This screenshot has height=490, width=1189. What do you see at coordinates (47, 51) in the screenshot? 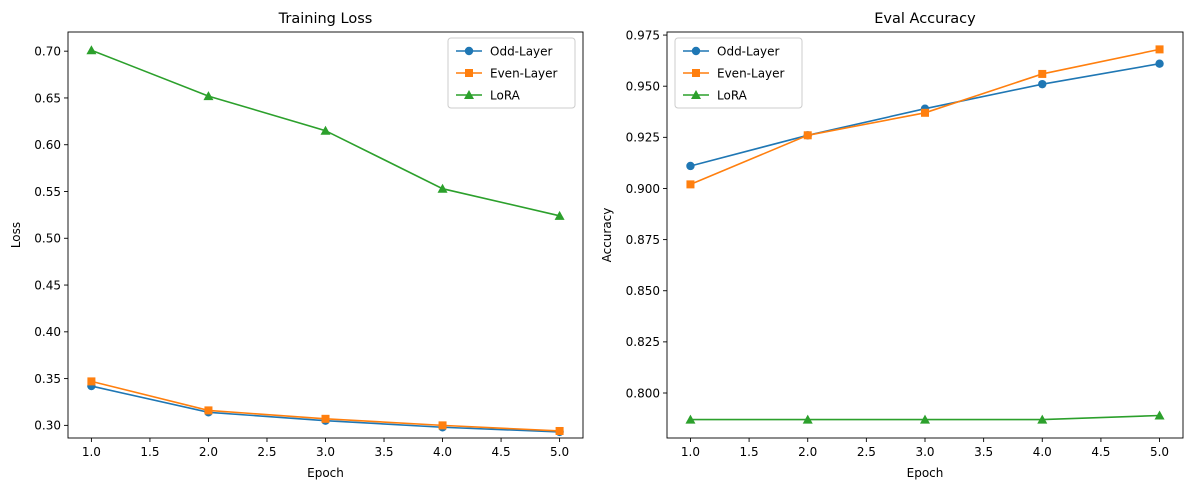
I see `y-tick-label: 0.70` at bounding box center [47, 51].